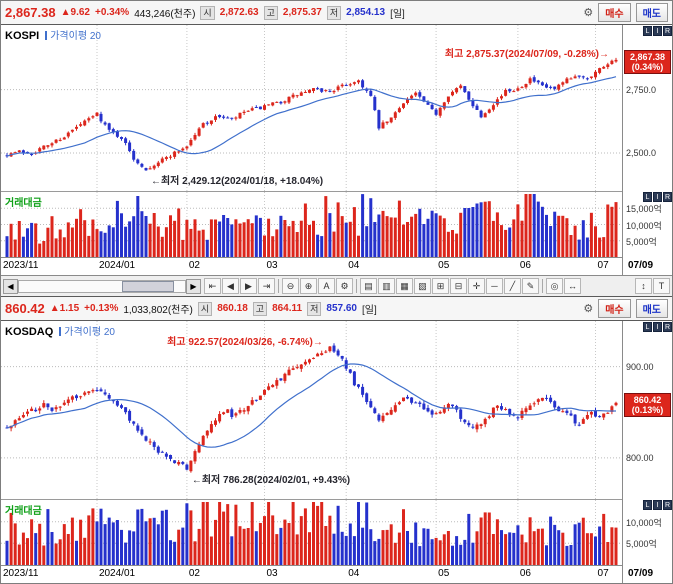 The height and width of the screenshot is (584, 673). Describe the element at coordinates (476, 286) in the screenshot. I see `crosshair-icon: ✛` at that location.